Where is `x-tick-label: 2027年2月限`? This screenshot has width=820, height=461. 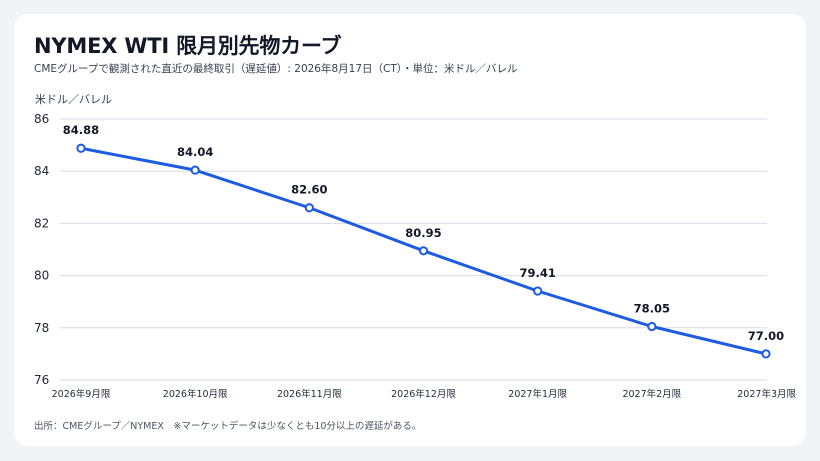
x-tick-label: 2027年2月限 is located at coordinates (651, 394).